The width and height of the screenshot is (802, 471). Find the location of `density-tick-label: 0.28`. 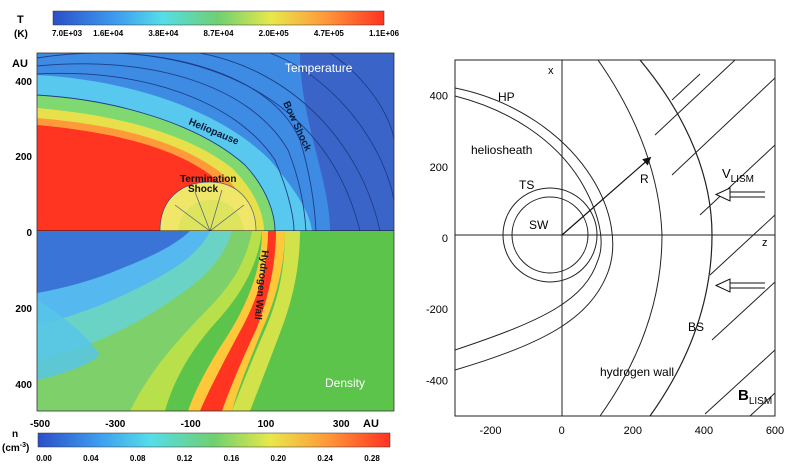

density-tick-label: 0.28 is located at coordinates (372, 458).